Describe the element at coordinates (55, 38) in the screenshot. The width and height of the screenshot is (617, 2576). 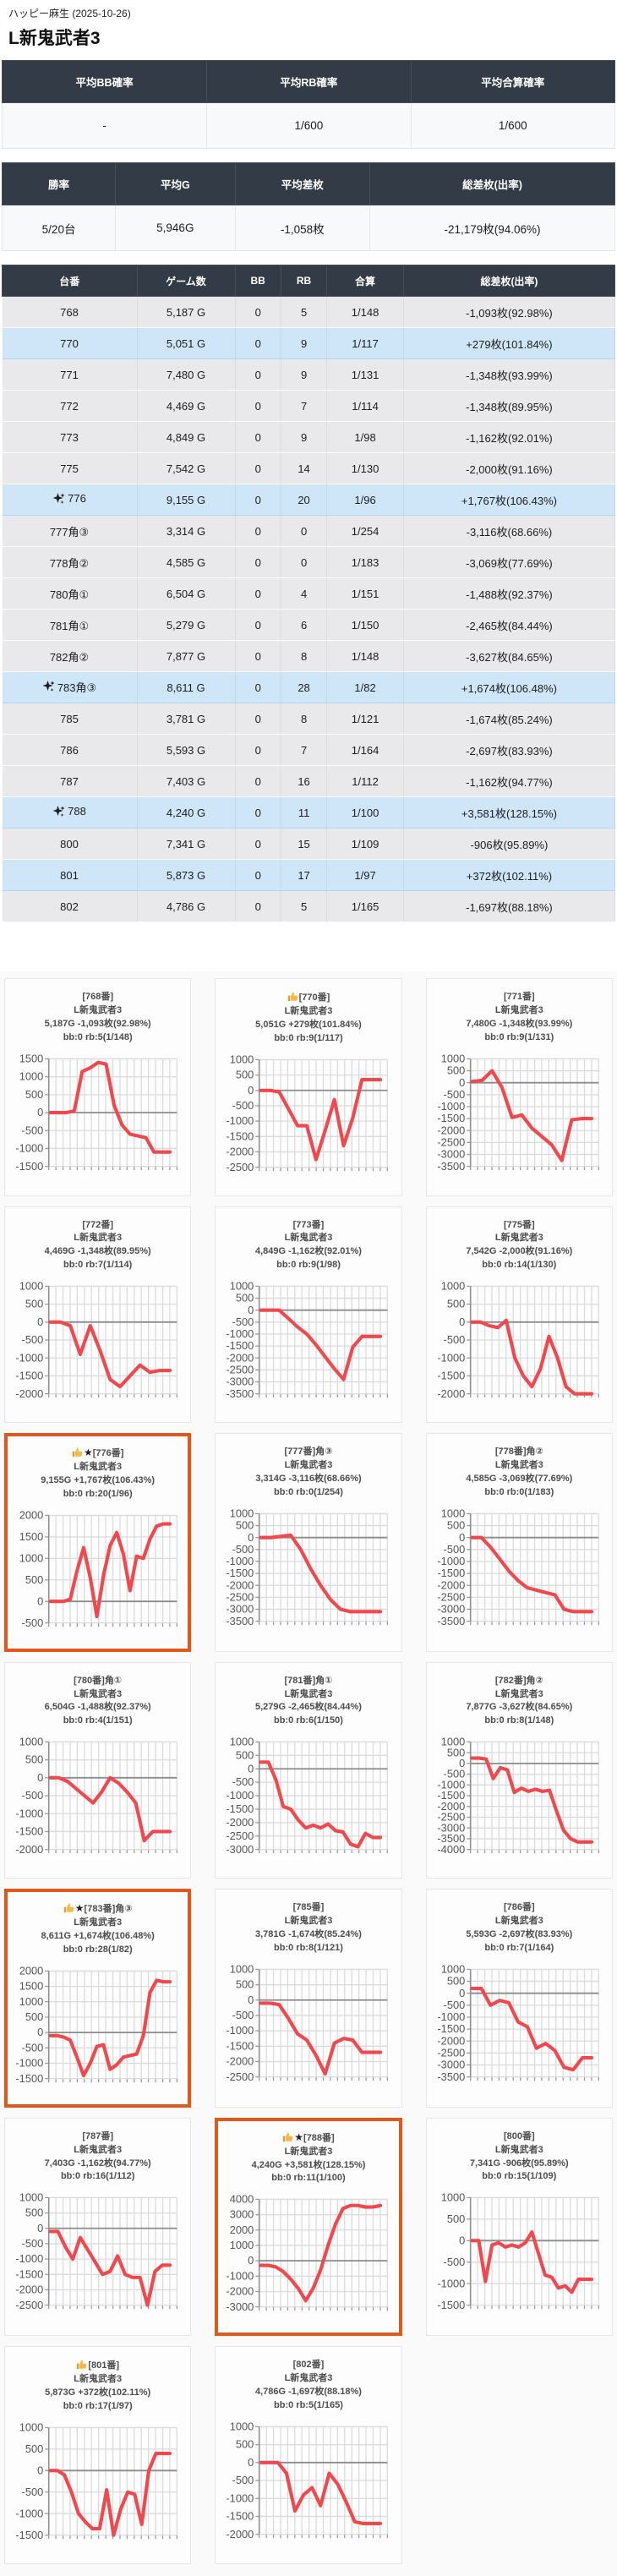
I see `page-title: L新鬼武者3` at that location.